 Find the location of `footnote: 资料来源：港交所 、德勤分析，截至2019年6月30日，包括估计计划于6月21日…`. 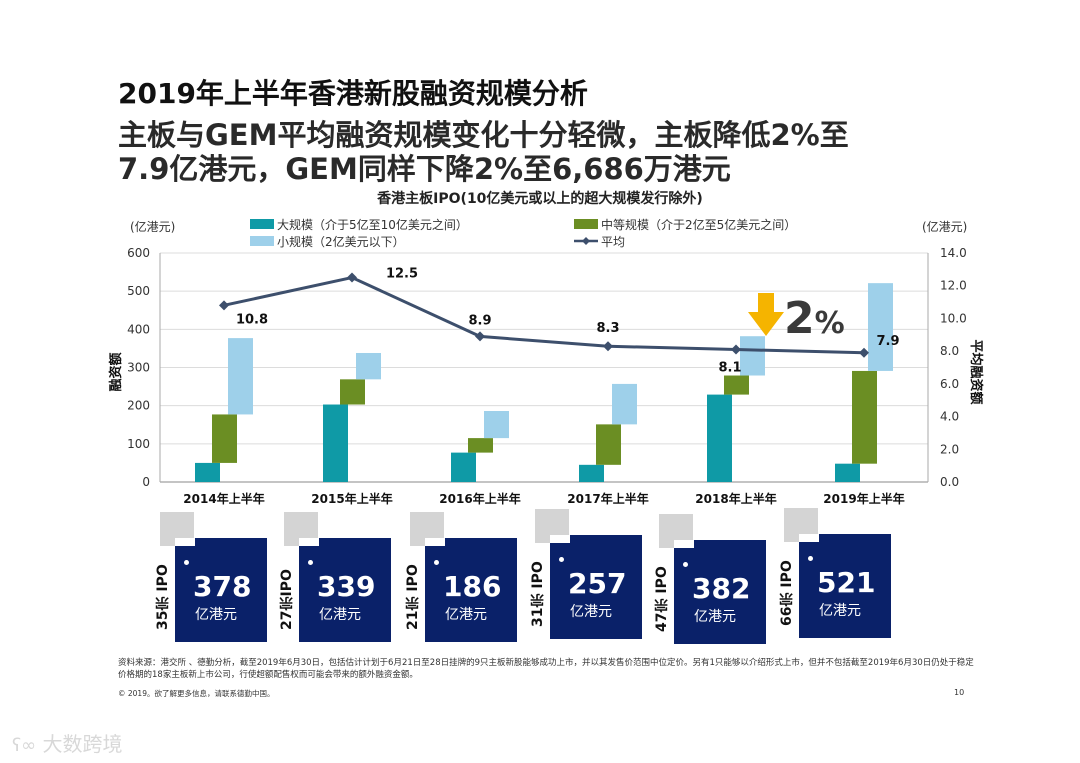

footnote: 资料来源：港交所 、德勤分析，截至2019年6月30日，包括估计计划于6月21日… is located at coordinates (546, 669).